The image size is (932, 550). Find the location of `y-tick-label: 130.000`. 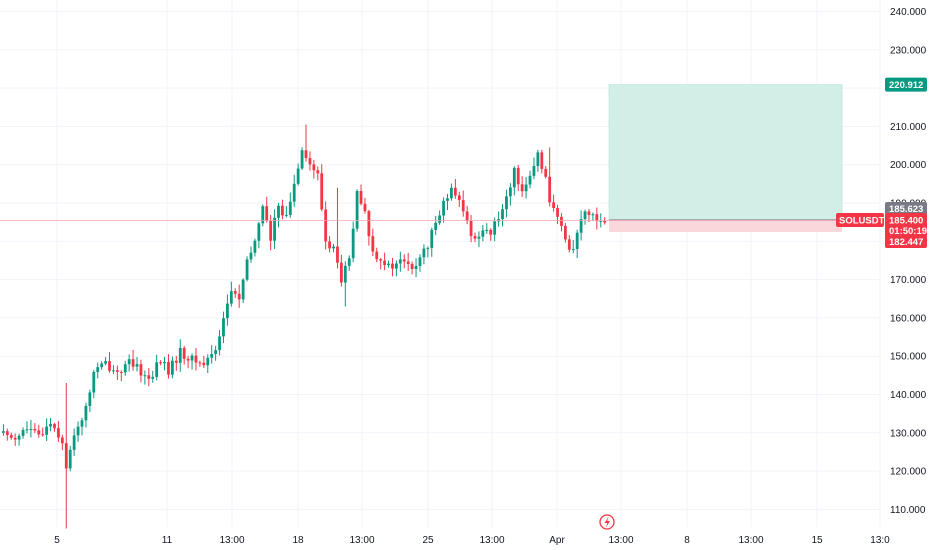

y-tick-label: 130.000 is located at coordinates (908, 433).